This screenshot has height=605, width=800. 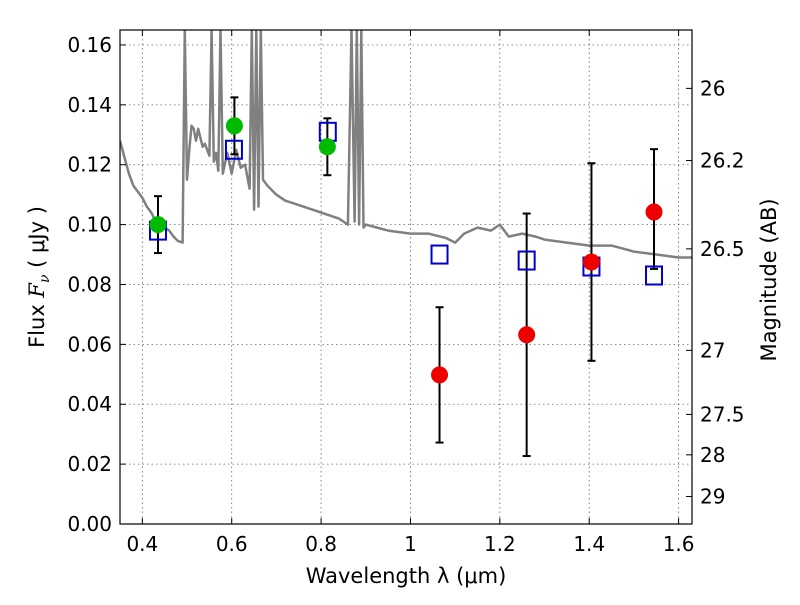 I want to click on y-axis-title-subscript: ν, so click(x=45, y=278).